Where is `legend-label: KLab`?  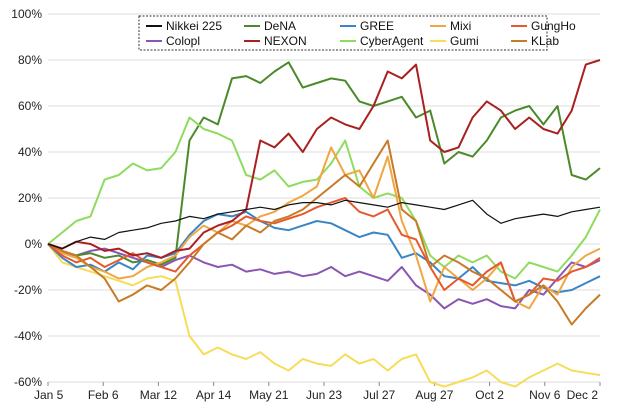 legend-label: KLab is located at coordinates (545, 41).